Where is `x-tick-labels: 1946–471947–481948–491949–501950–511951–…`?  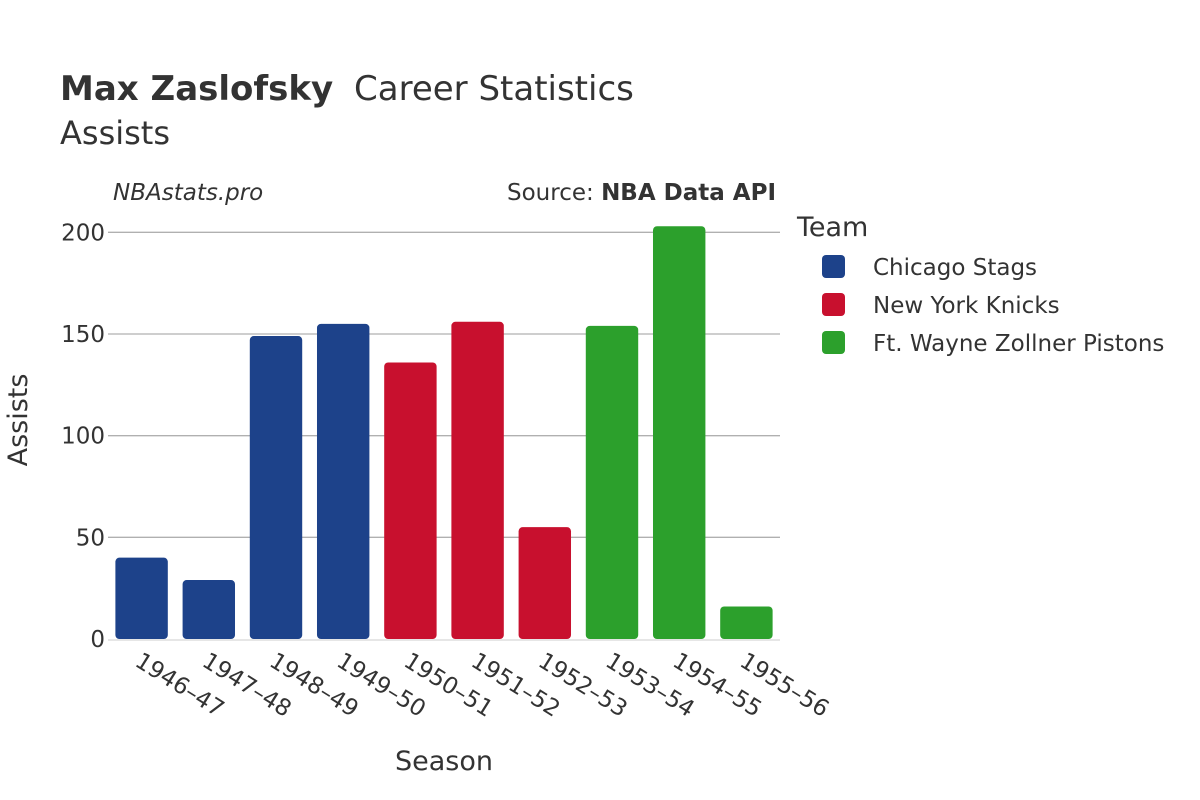
x-tick-labels: 1946–471947–481948–491949–501950–511951–… is located at coordinates (481, 685).